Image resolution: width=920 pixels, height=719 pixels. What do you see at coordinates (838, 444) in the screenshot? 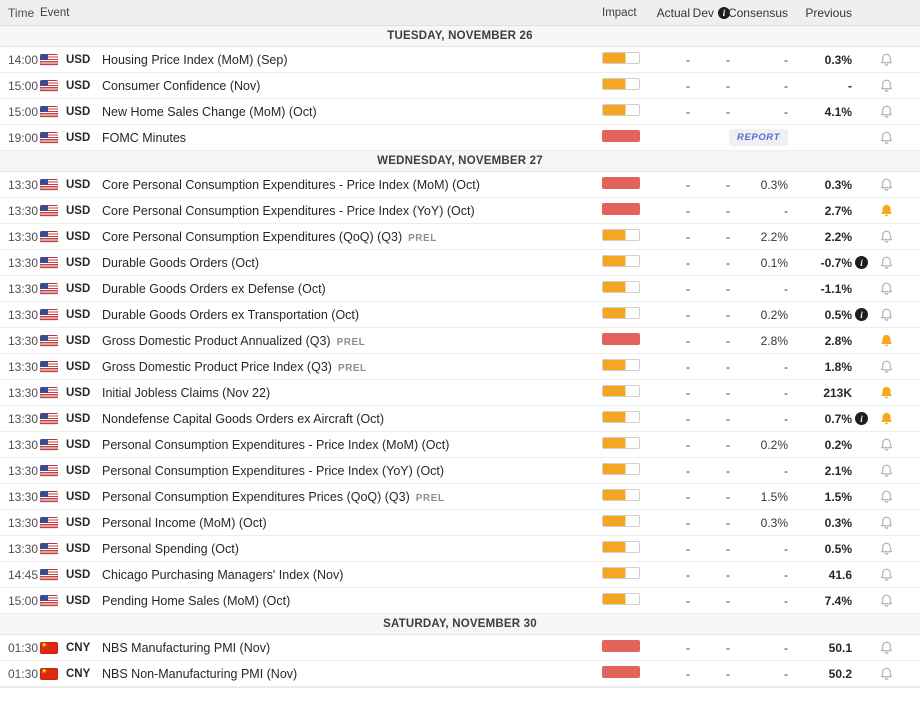
I see `previous-value: 0.2%` at bounding box center [838, 444].